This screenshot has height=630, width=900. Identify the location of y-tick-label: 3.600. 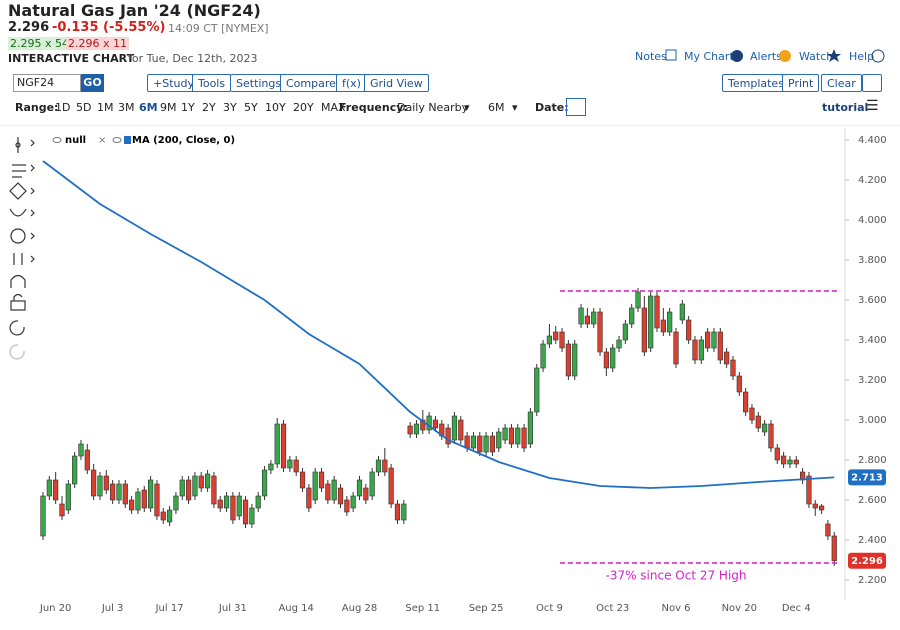
(872, 300).